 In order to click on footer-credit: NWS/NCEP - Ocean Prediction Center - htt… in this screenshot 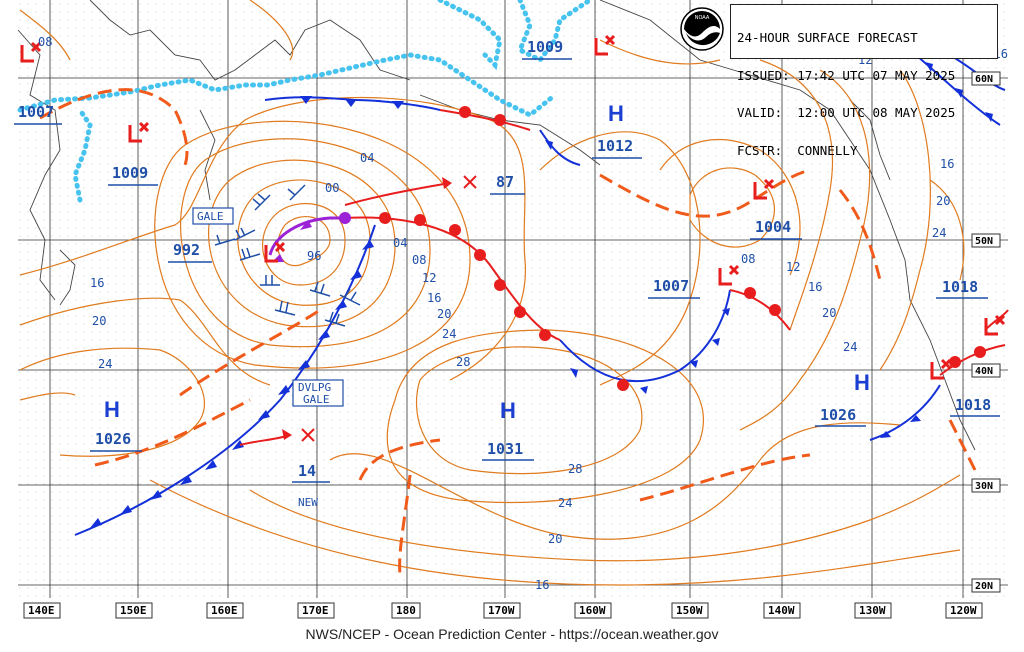, I will do `click(512, 634)`.